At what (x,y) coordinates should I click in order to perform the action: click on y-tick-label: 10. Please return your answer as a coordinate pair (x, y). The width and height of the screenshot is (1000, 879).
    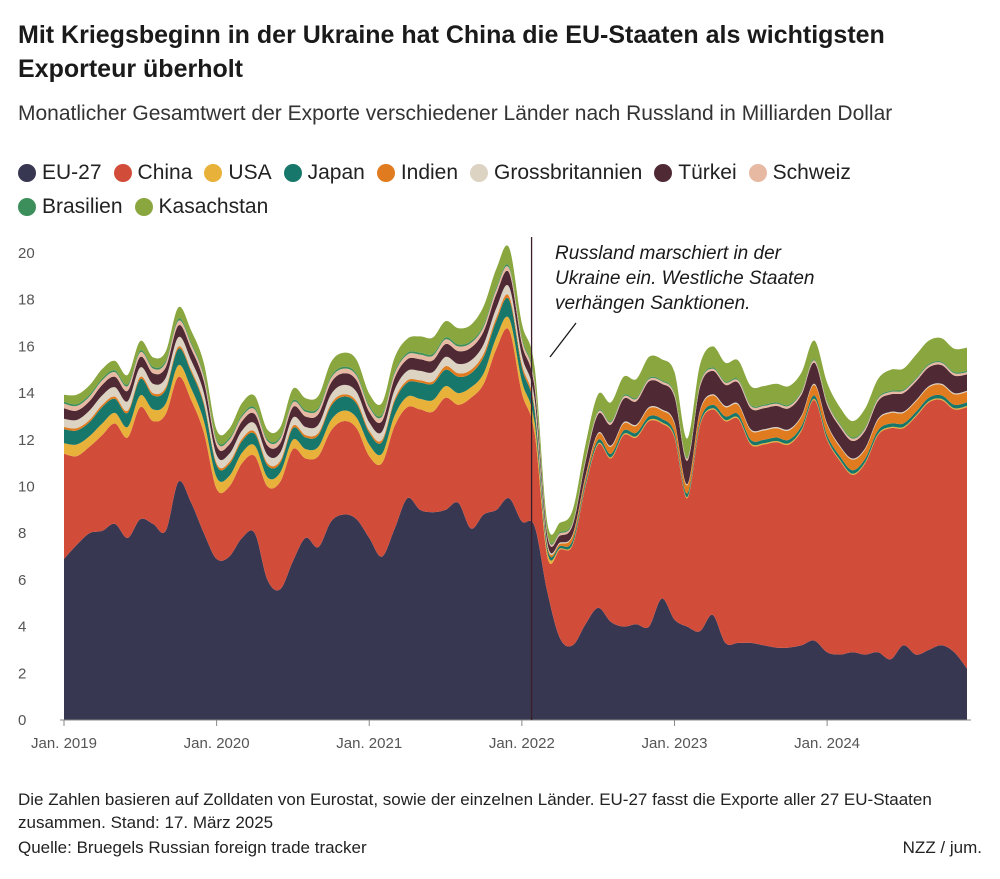
    Looking at the image, I should click on (26, 487).